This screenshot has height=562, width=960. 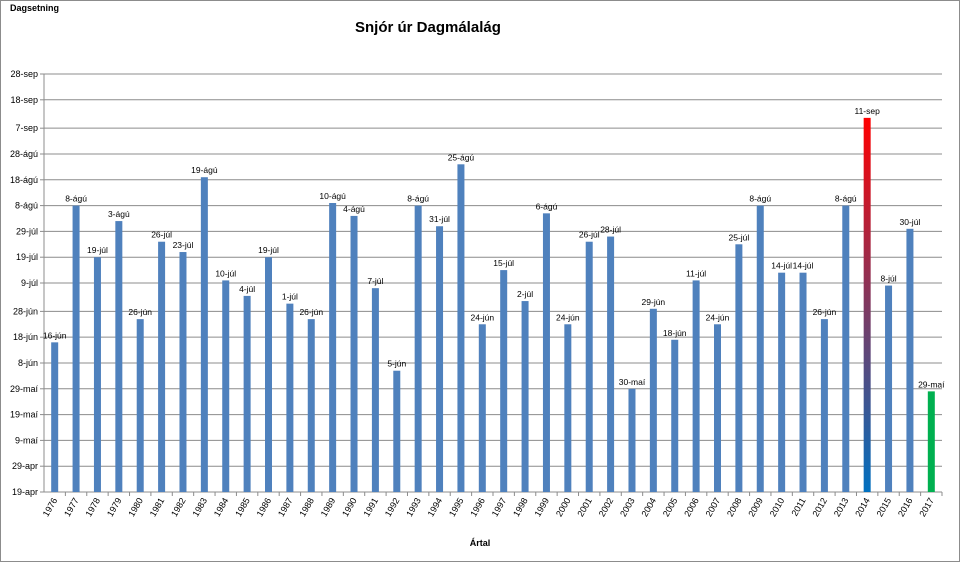 I want to click on x-tick-label-2004: 2004, so click(x=648, y=507).